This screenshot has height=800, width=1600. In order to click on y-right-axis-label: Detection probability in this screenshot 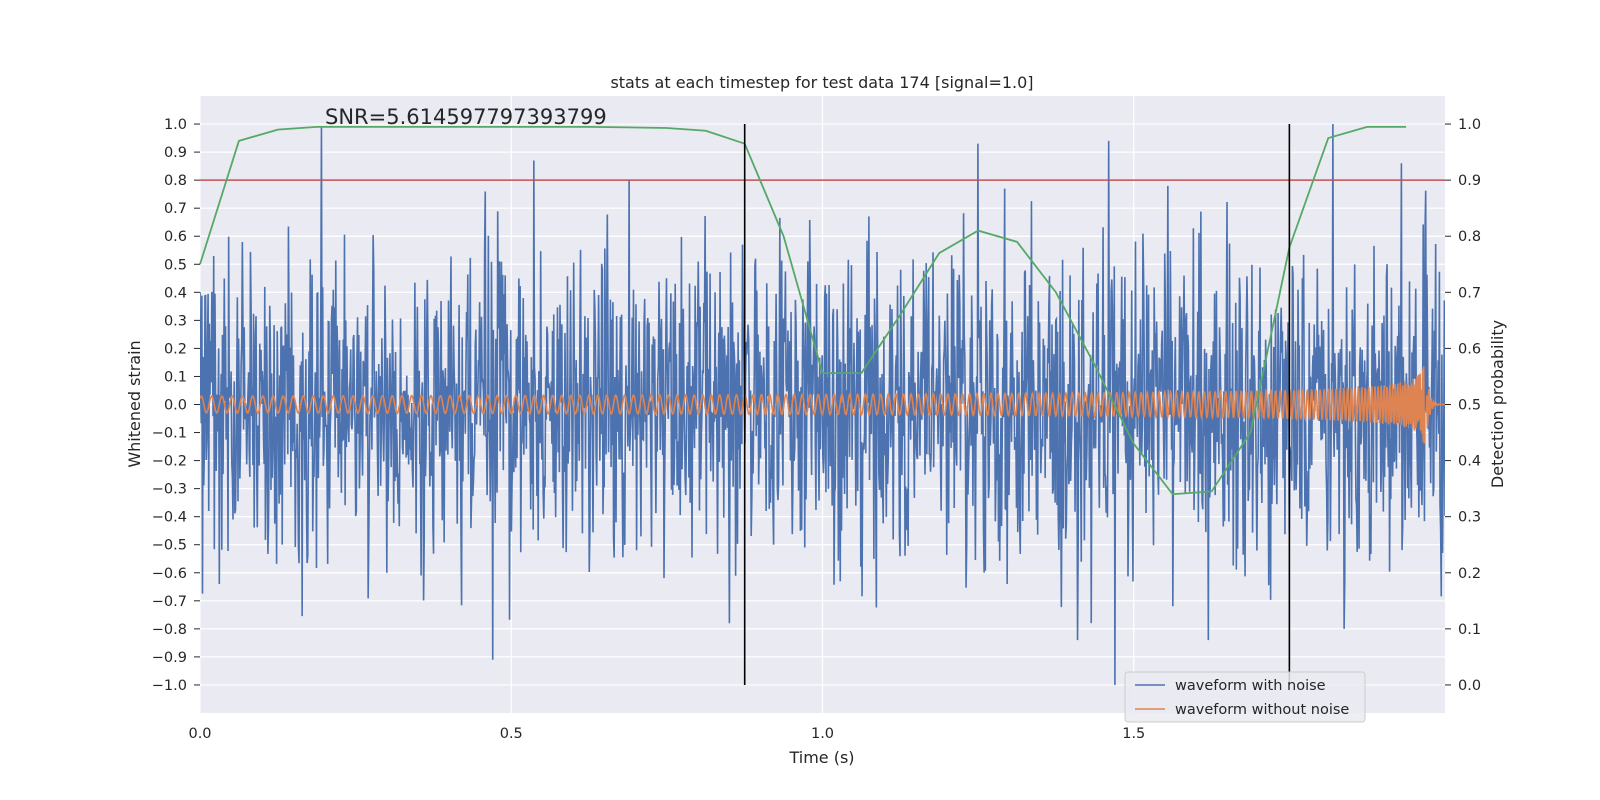, I will do `click(1497, 404)`.